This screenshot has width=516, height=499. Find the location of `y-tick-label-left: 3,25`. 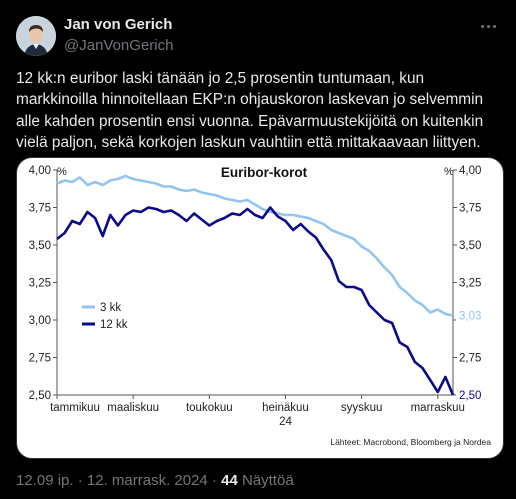

y-tick-label-left: 3,25 is located at coordinates (40, 284).